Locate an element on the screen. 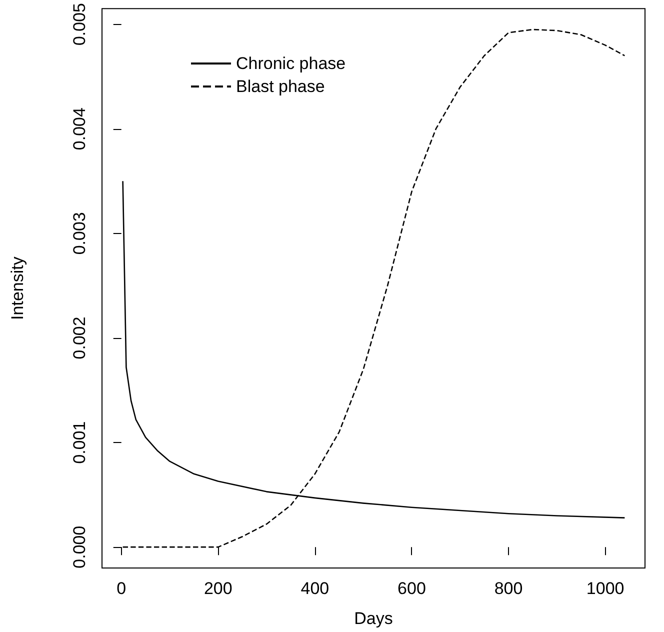  x-tick-label: 0 is located at coordinates (121, 588).